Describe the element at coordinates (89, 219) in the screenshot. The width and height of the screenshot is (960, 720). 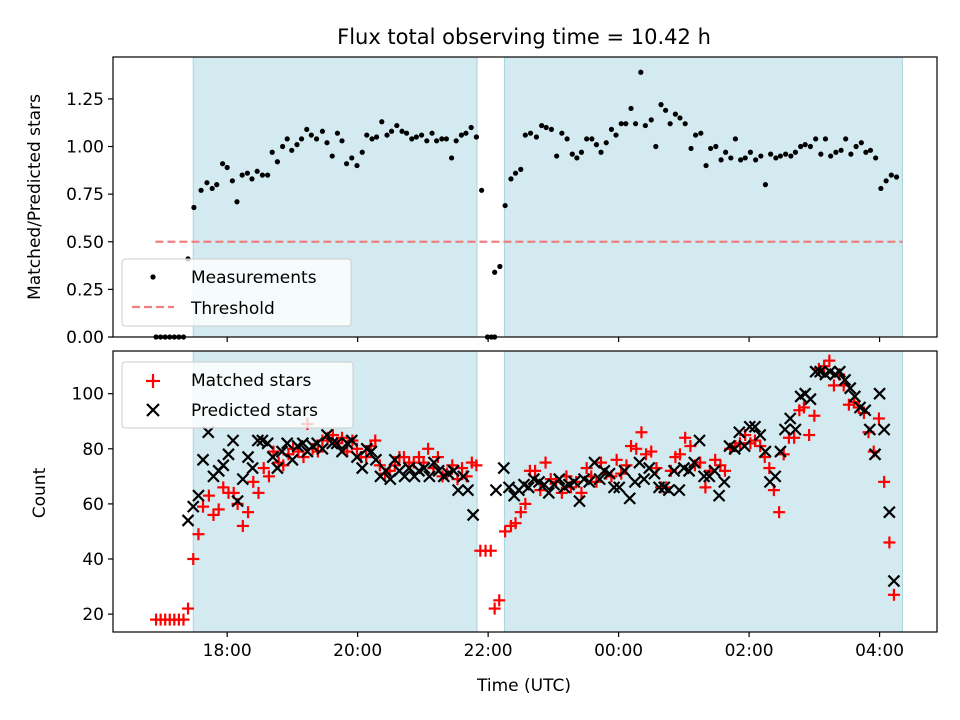
I see `top-y-ticks: 0.00 0.25 0.50 0.75 1.00 1.25` at that location.